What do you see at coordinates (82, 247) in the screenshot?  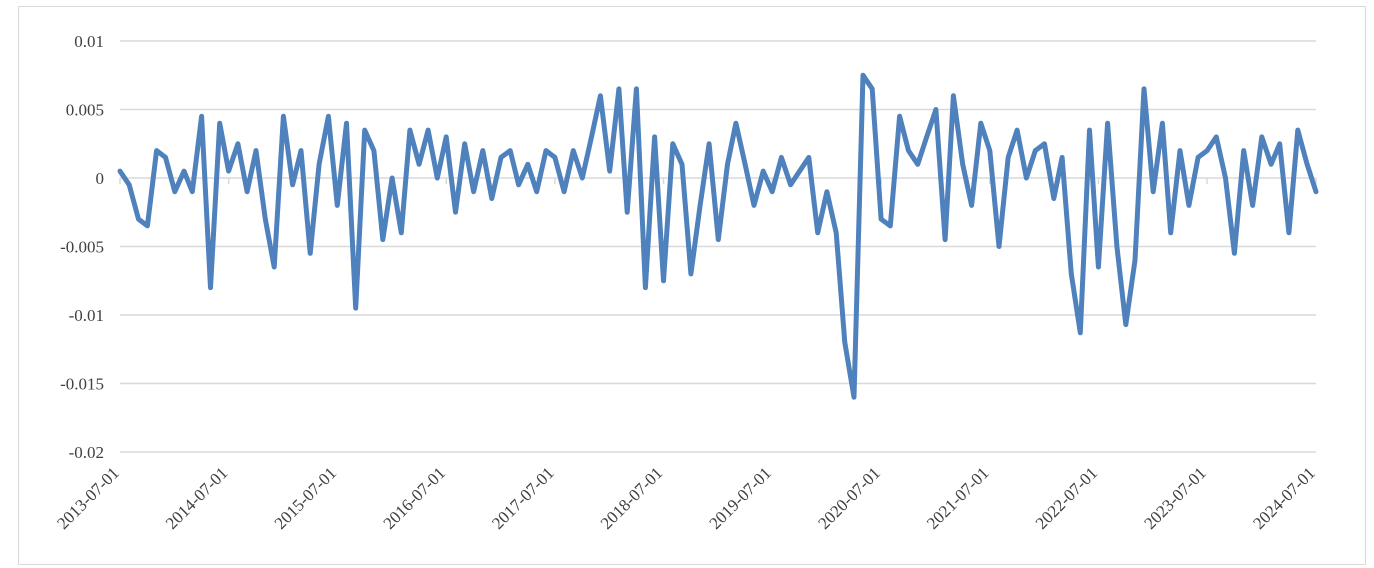 I see `y-tick-label: -0.005` at bounding box center [82, 247].